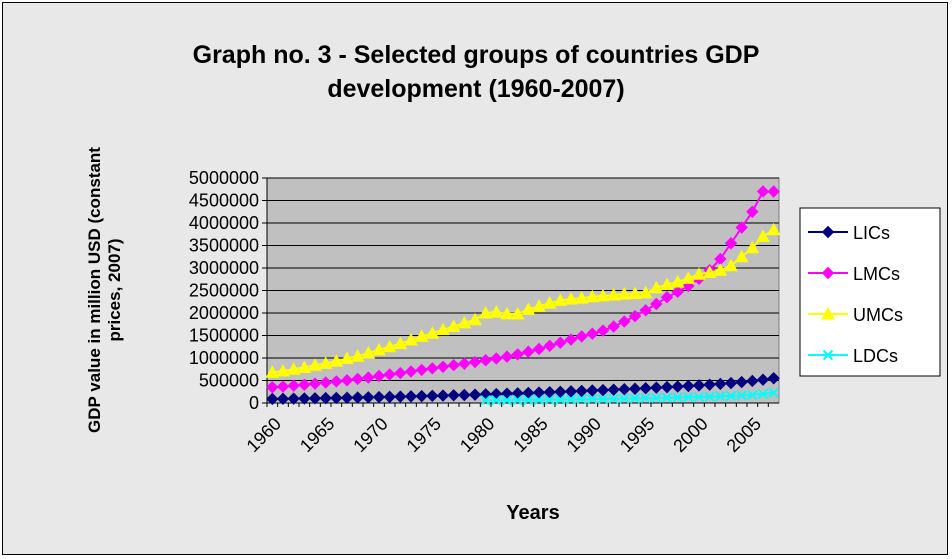 The width and height of the screenshot is (952, 559). I want to click on x-tick-label: 2005, so click(744, 435).